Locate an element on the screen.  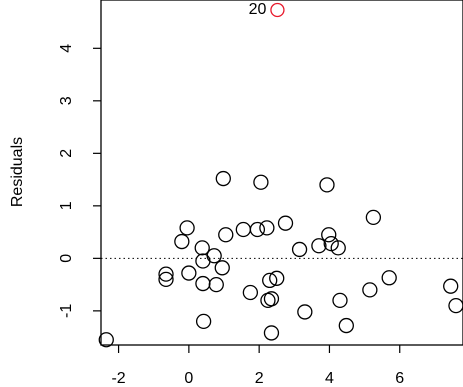
y-tick-label: 3 is located at coordinates (66, 100).